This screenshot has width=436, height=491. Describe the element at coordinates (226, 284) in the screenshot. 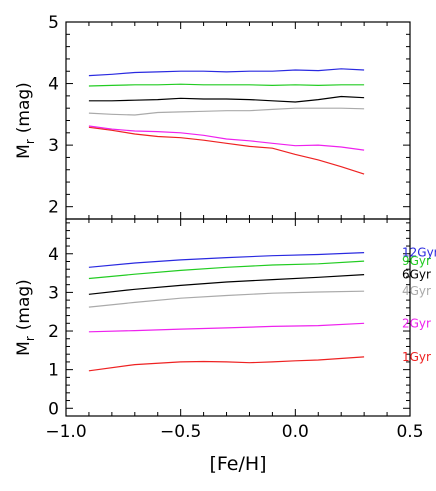

I see `series-line-6gyr` at that location.